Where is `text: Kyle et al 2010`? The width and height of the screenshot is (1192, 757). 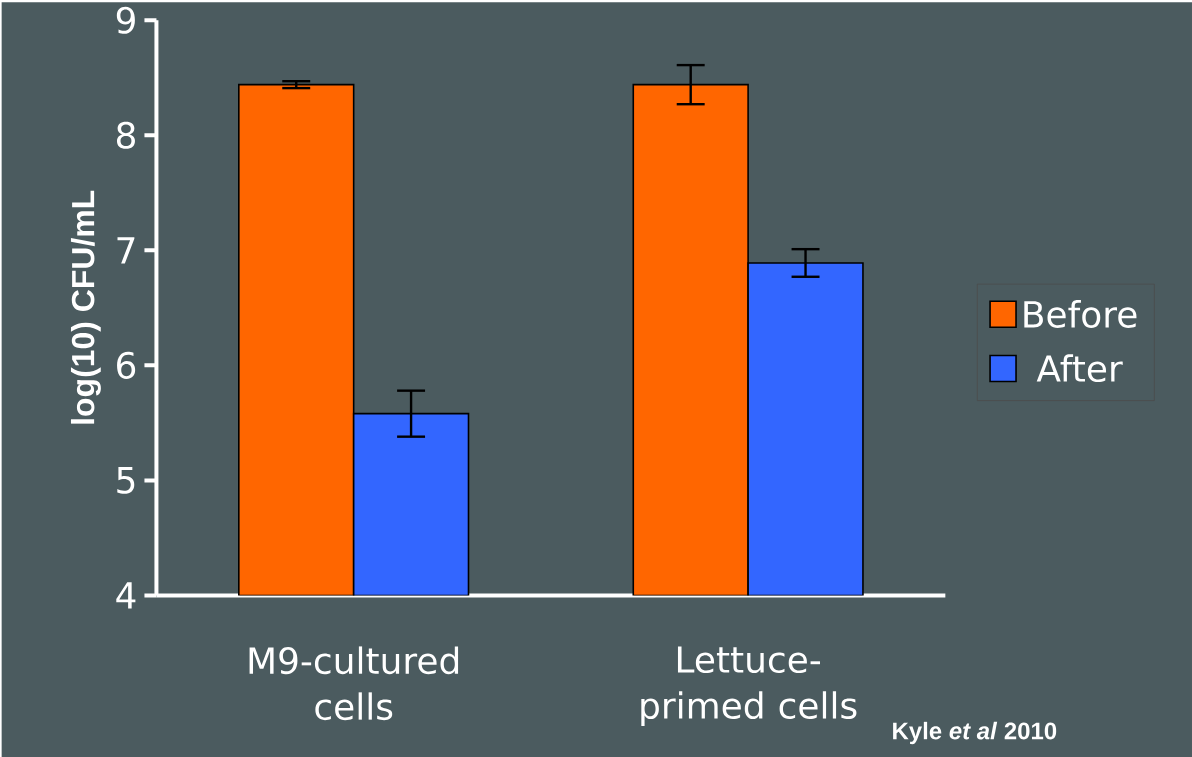
text: Kyle et al 2010 is located at coordinates (975, 733).